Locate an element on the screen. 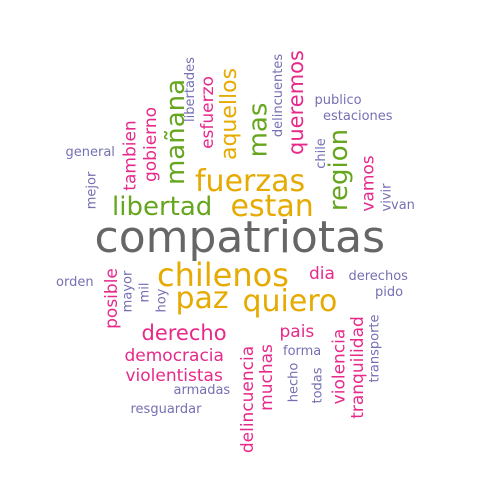 This screenshot has height=480, width=480. word-pais: pais is located at coordinates (297, 331).